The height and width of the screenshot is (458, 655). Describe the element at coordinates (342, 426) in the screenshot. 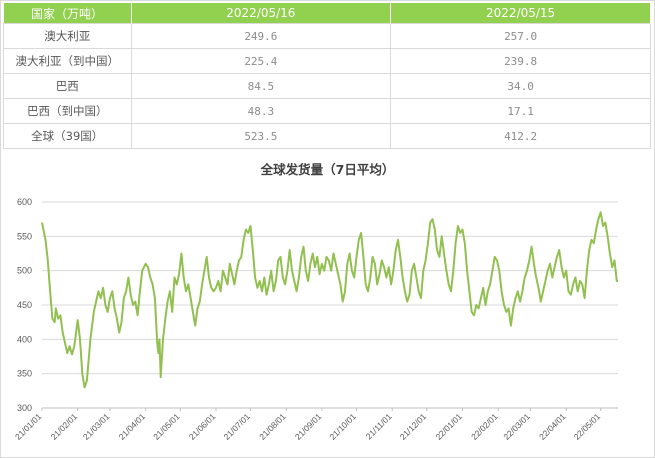

I see `x-tick-label: 21/10/01` at that location.